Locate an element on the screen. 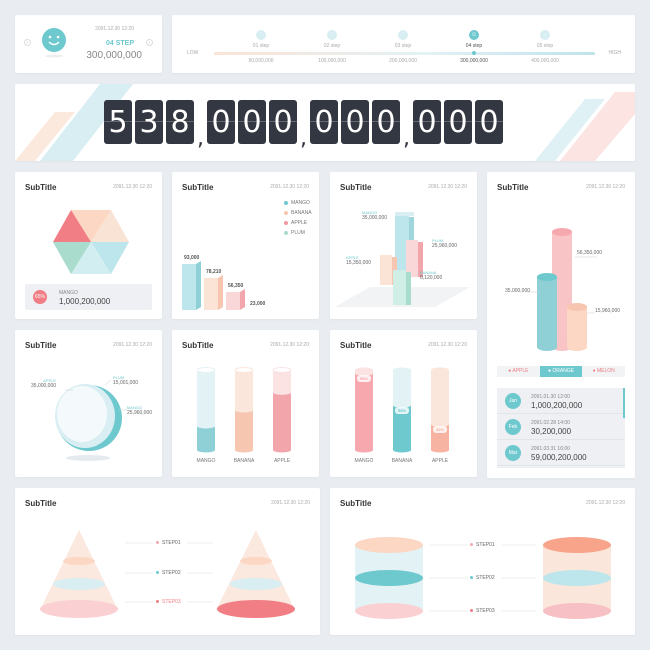  step-value: 200,000,000 is located at coordinates (403, 61).